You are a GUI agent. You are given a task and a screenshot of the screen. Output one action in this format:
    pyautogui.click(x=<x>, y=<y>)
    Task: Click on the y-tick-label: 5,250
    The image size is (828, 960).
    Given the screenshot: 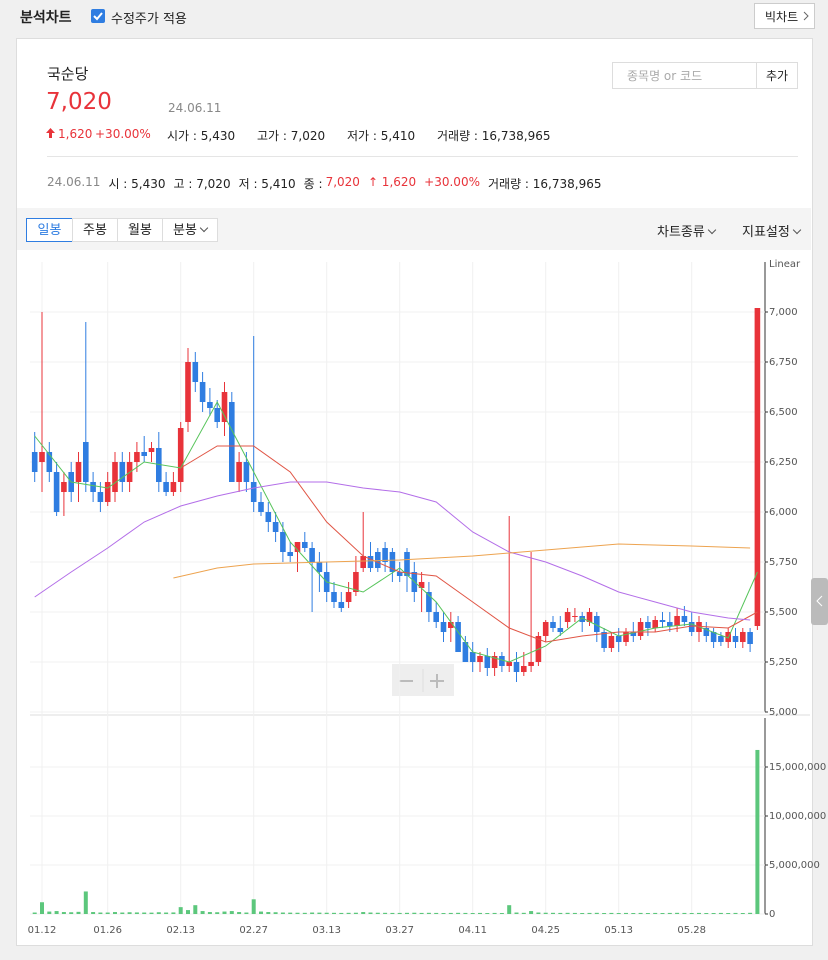 What is the action you would take?
    pyautogui.click(x=783, y=662)
    